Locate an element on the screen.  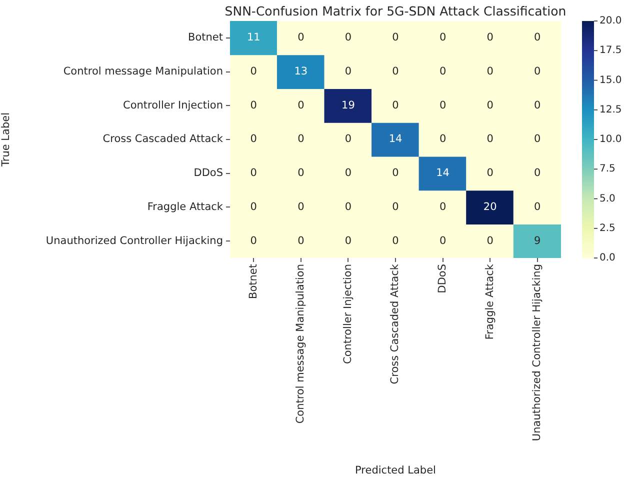
color-bar-label: 2.5 is located at coordinates (608, 228).